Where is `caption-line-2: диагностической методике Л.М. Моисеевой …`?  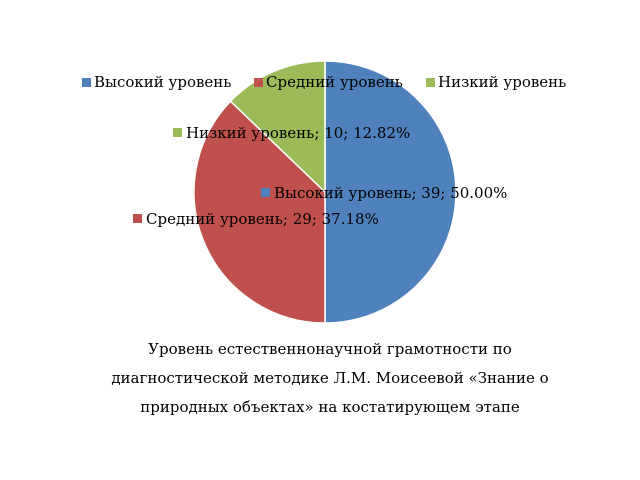
caption-line-2: диагностической методике Л.М. Моисеевой … is located at coordinates (330, 378).